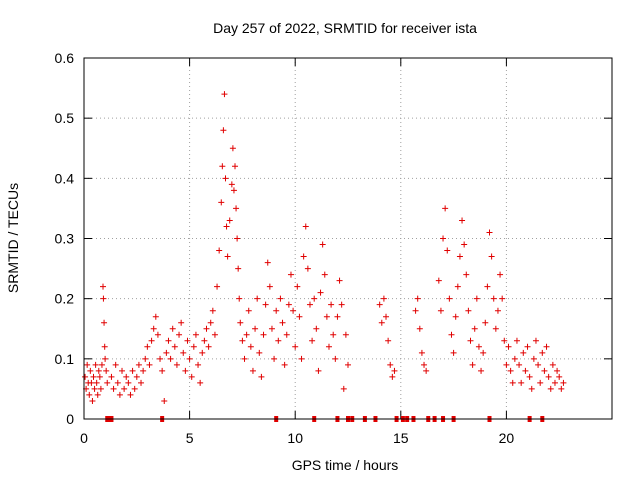 The image size is (640, 480). I want to click on y-tick-label: 0.5, so click(65, 118).